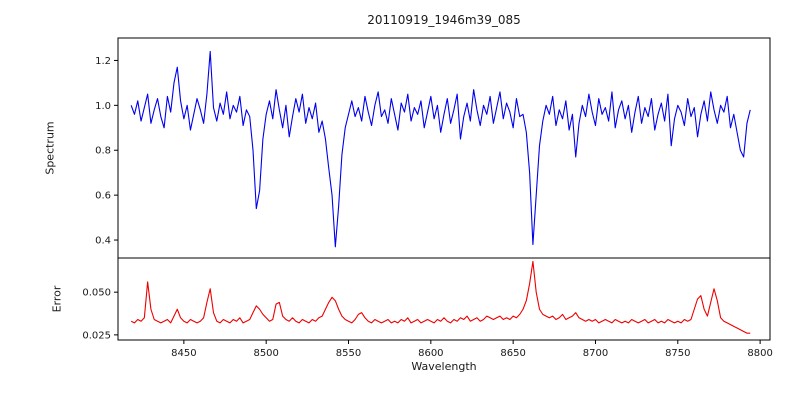  Describe the element at coordinates (759, 353) in the screenshot. I see `xtick-label: 8800` at that location.